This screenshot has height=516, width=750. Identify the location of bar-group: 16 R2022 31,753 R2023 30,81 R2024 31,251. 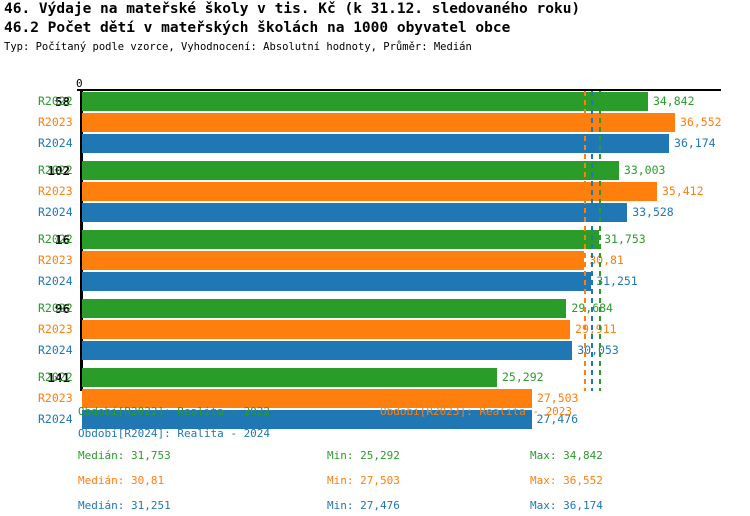
(375, 260).